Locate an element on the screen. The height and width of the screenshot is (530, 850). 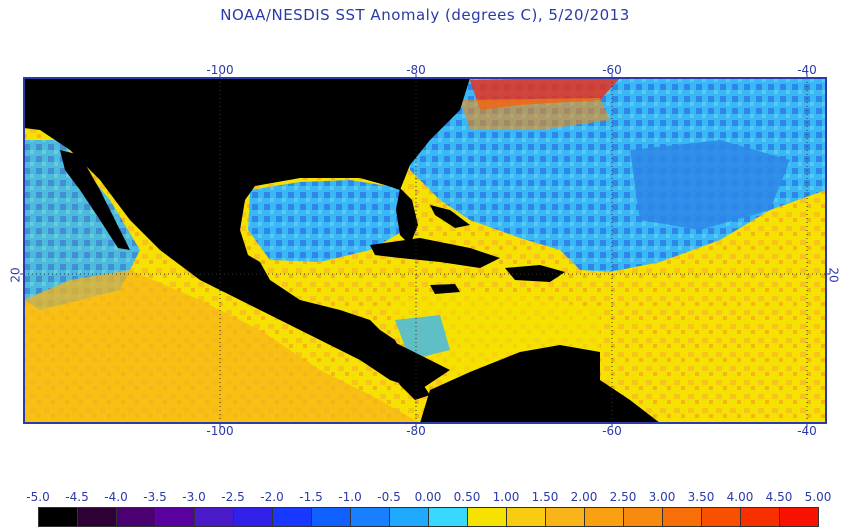
colorbar-label: 0.50 is located at coordinates (467, 497).